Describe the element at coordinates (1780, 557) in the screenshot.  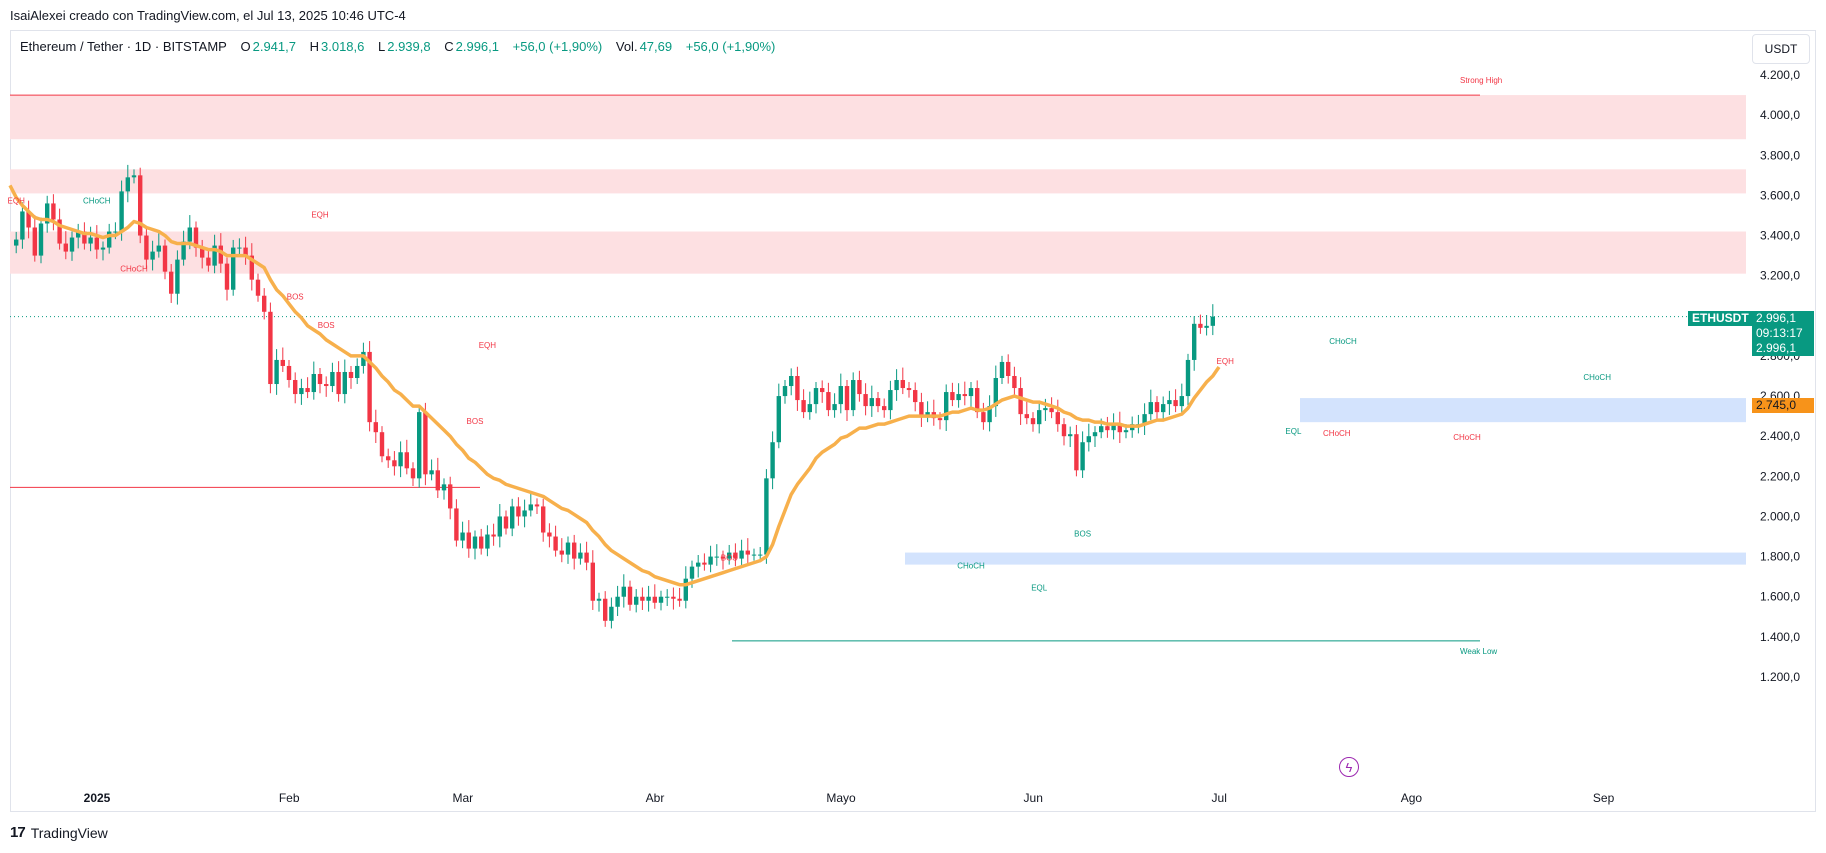
I see `y-tick-label: 1.800,0` at that location.